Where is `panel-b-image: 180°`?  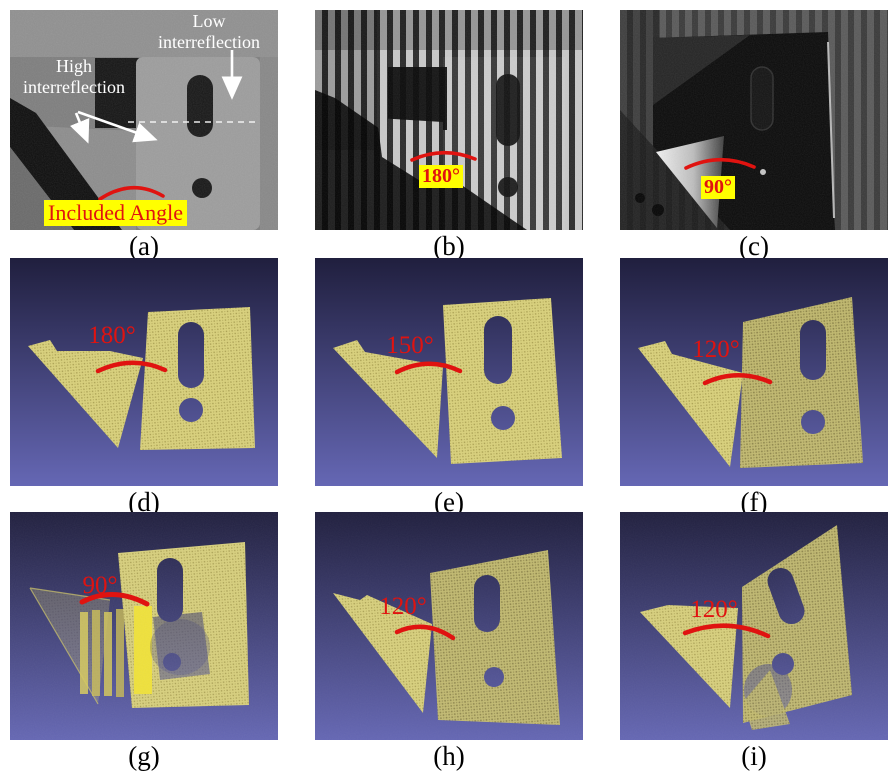 panel-b-image: 180° is located at coordinates (449, 120).